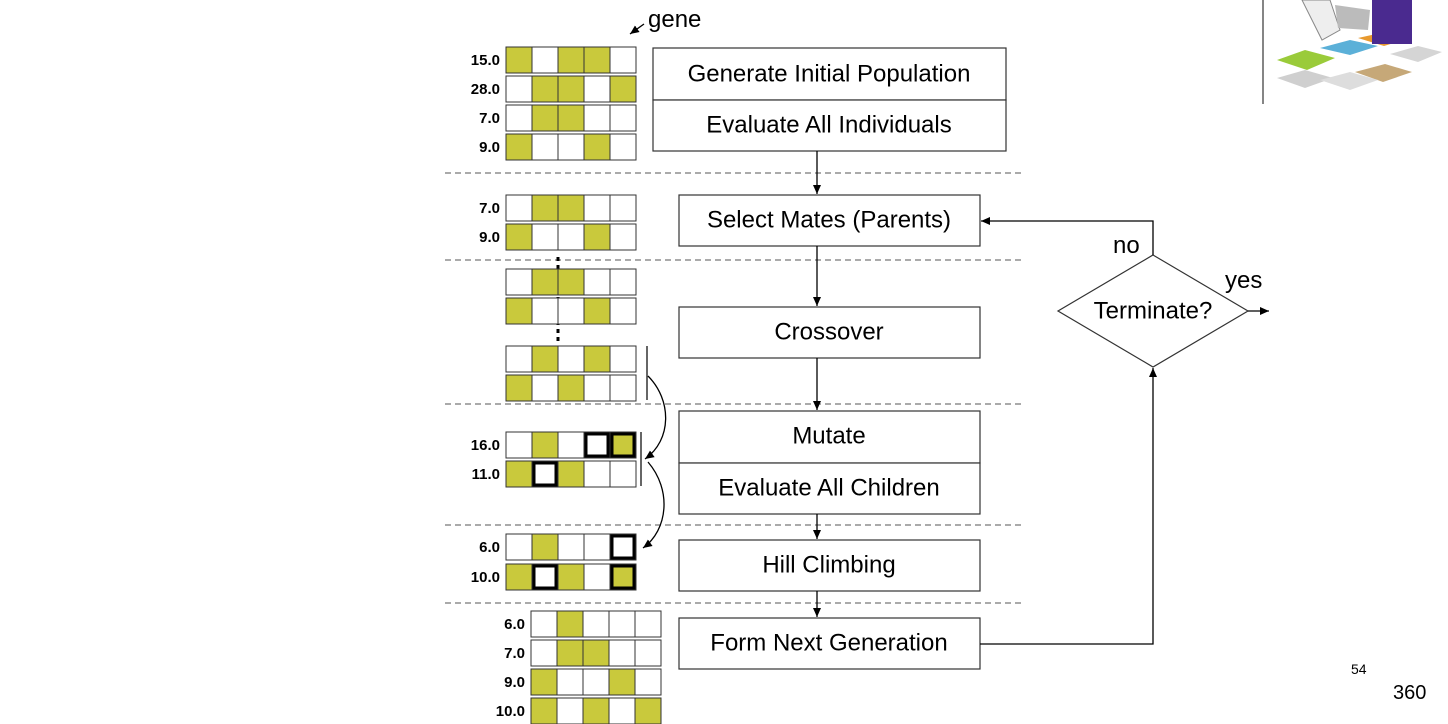  What do you see at coordinates (571, 373) in the screenshot?
I see `chromosome-group-crossover-children` at bounding box center [571, 373].